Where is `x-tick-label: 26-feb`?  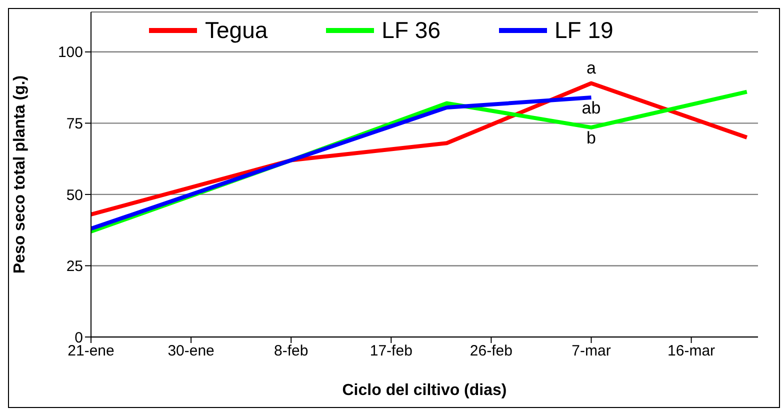 x-tick-label: 26-feb is located at coordinates (491, 351).